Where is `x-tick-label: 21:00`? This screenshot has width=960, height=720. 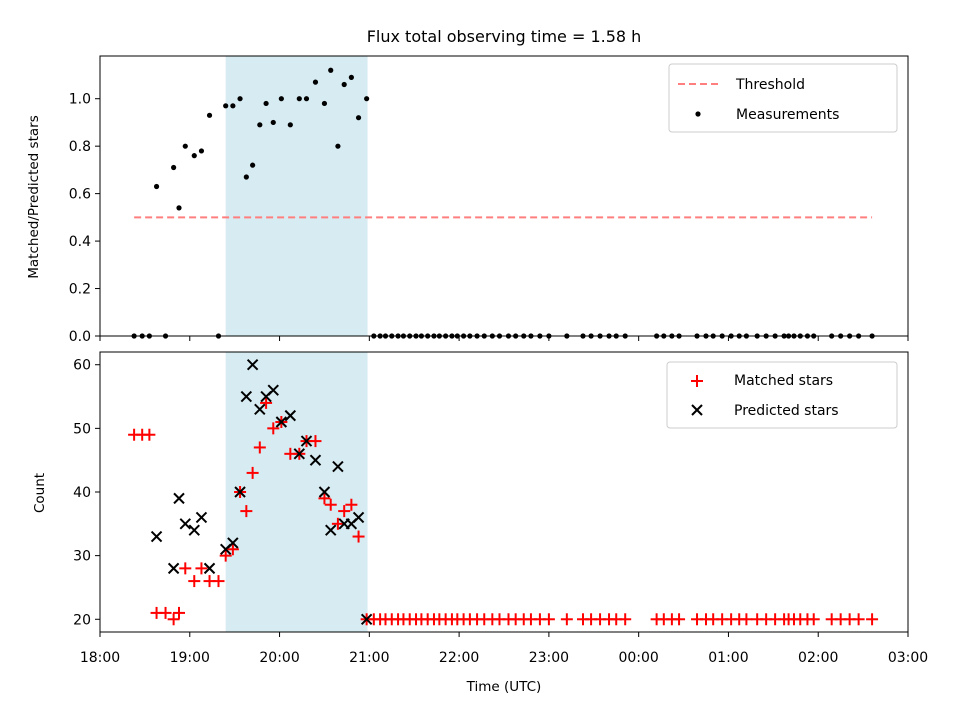
x-tick-label: 21:00 is located at coordinates (369, 658).